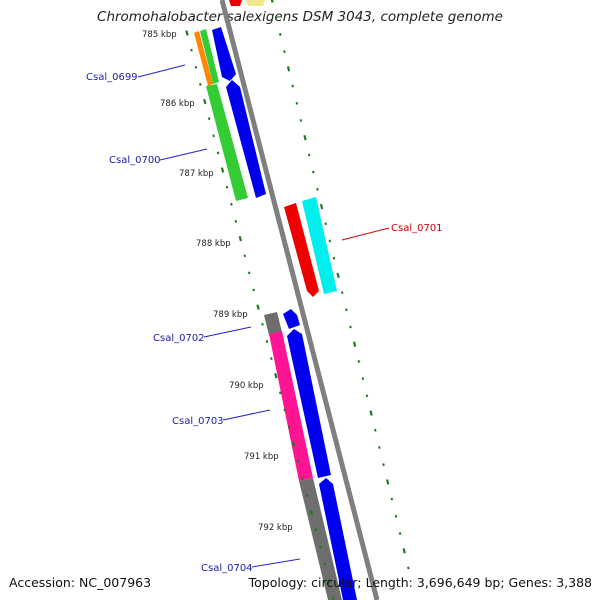  I want to click on accession-text: Accession: NC_007963, so click(80, 582).